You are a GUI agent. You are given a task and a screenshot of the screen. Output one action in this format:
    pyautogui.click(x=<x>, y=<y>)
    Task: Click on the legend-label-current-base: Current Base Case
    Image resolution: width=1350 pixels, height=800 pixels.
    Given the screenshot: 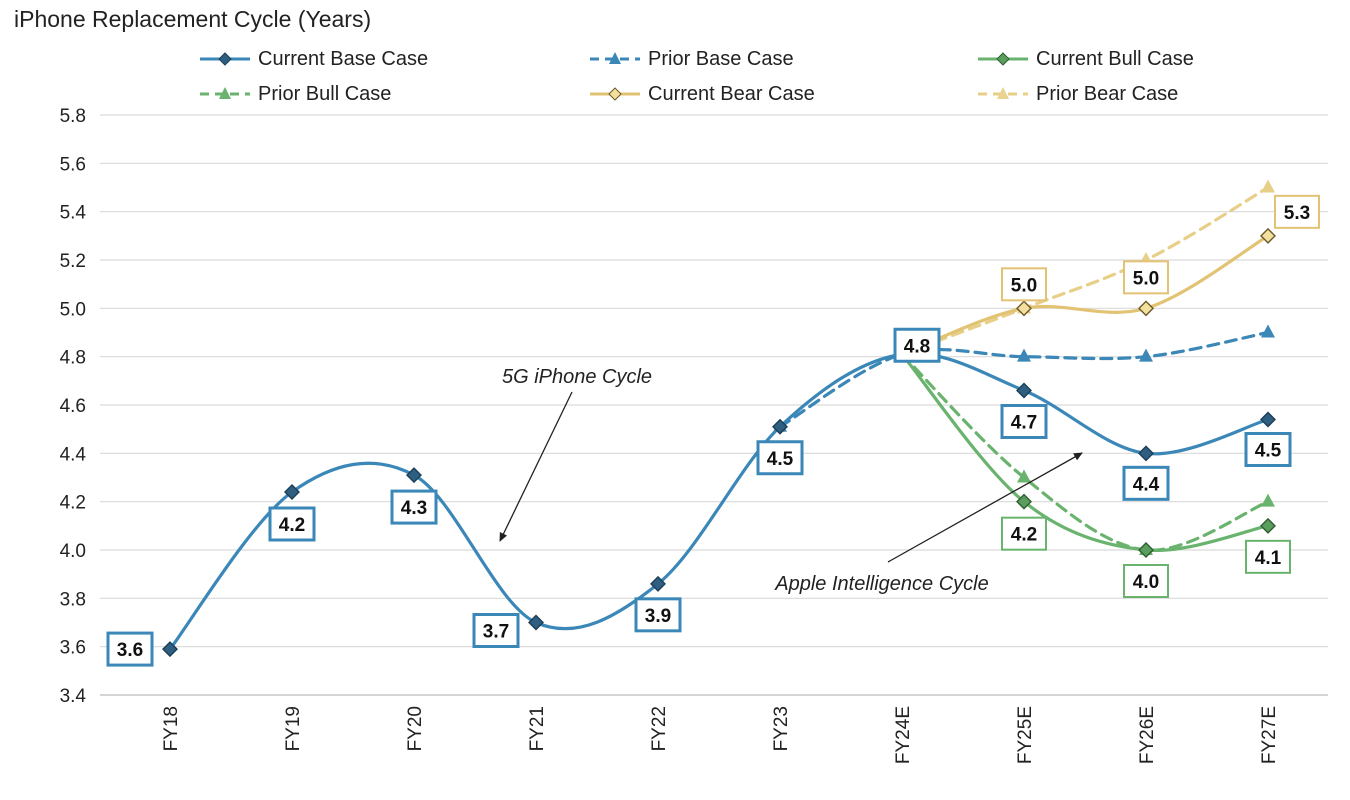 What is the action you would take?
    pyautogui.click(x=343, y=58)
    